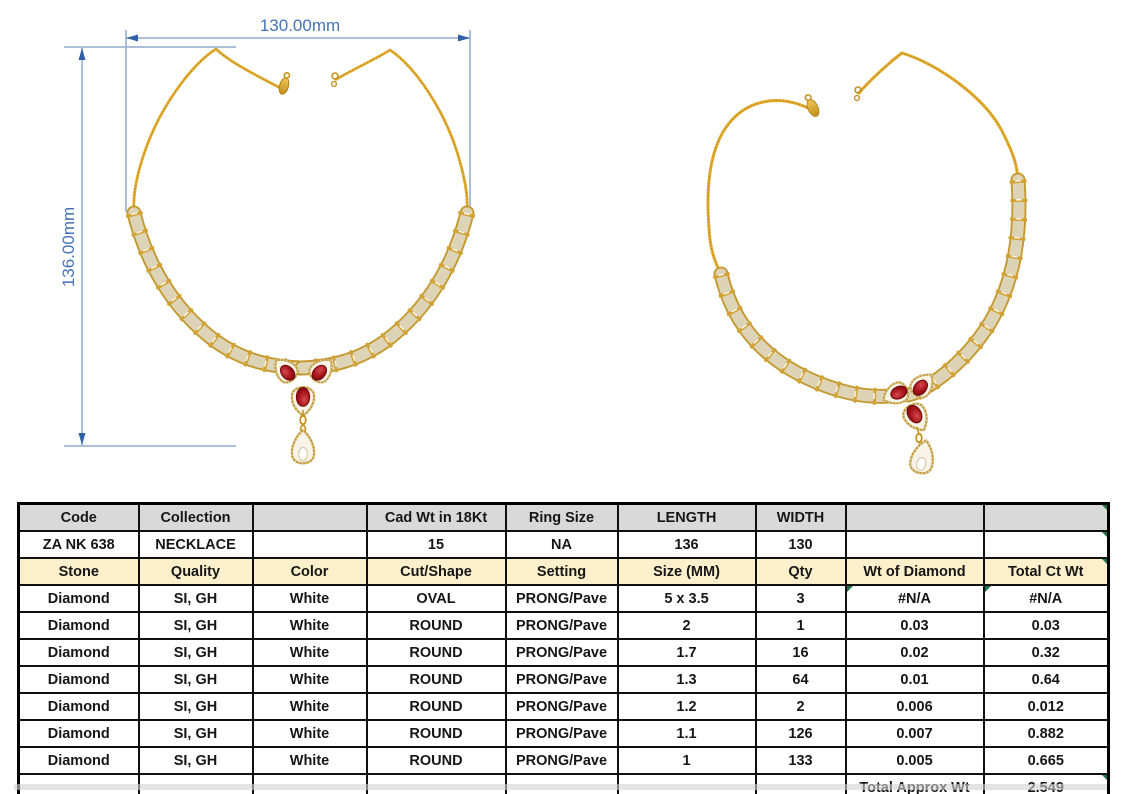 Image resolution: width=1124 pixels, height=794 pixels. Describe the element at coordinates (303, 446) in the screenshot. I see `teardrop-pendant-front` at that location.